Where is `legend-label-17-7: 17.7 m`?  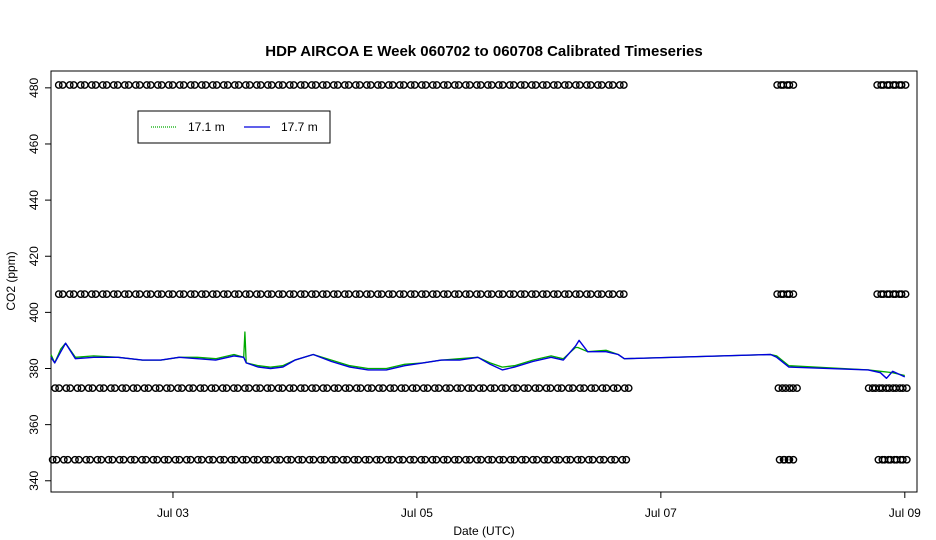 legend-label-17-7: 17.7 m is located at coordinates (299, 127).